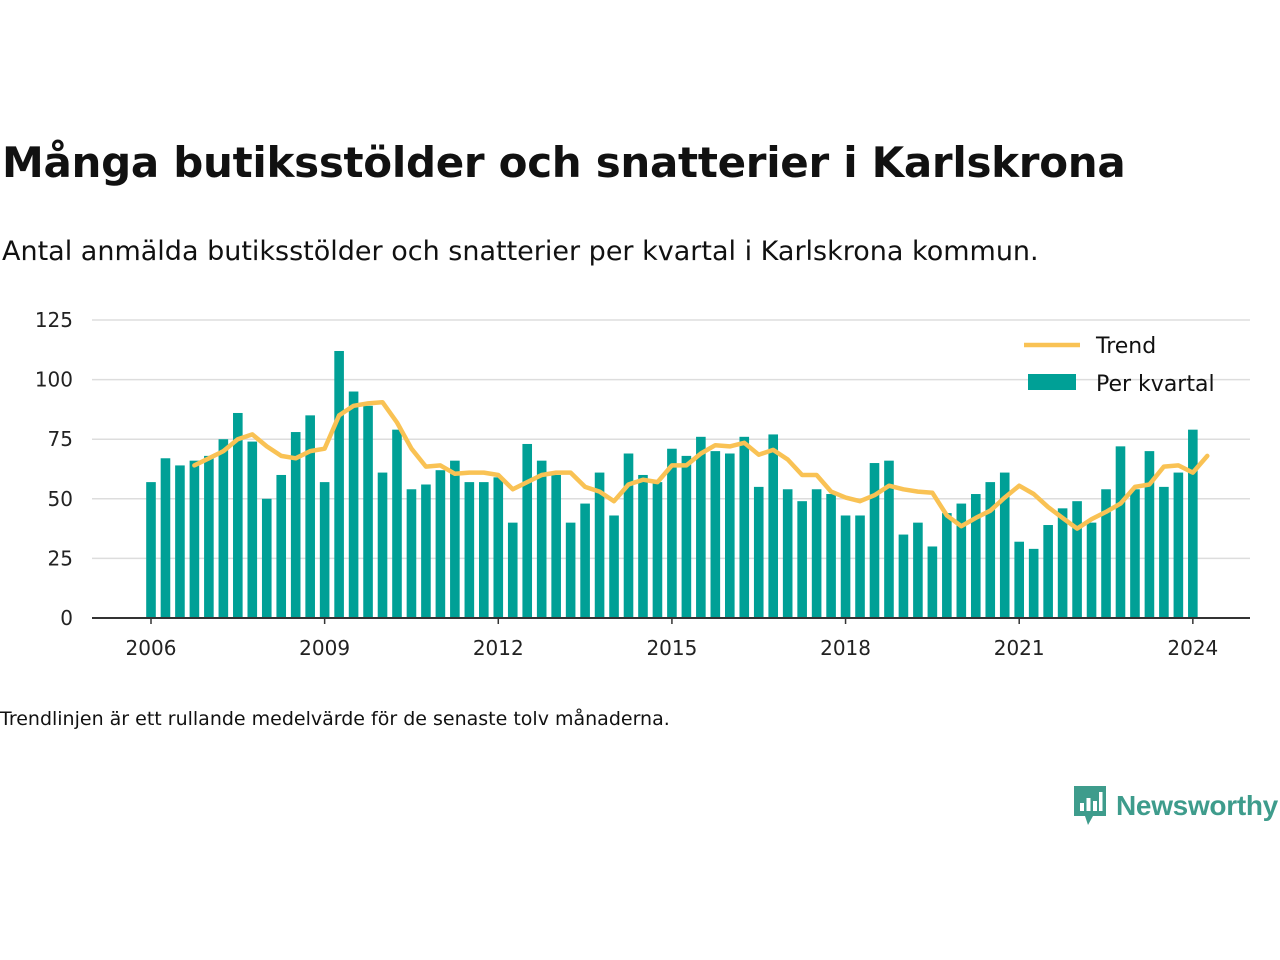  I want to click on trend-line, so click(701, 465).